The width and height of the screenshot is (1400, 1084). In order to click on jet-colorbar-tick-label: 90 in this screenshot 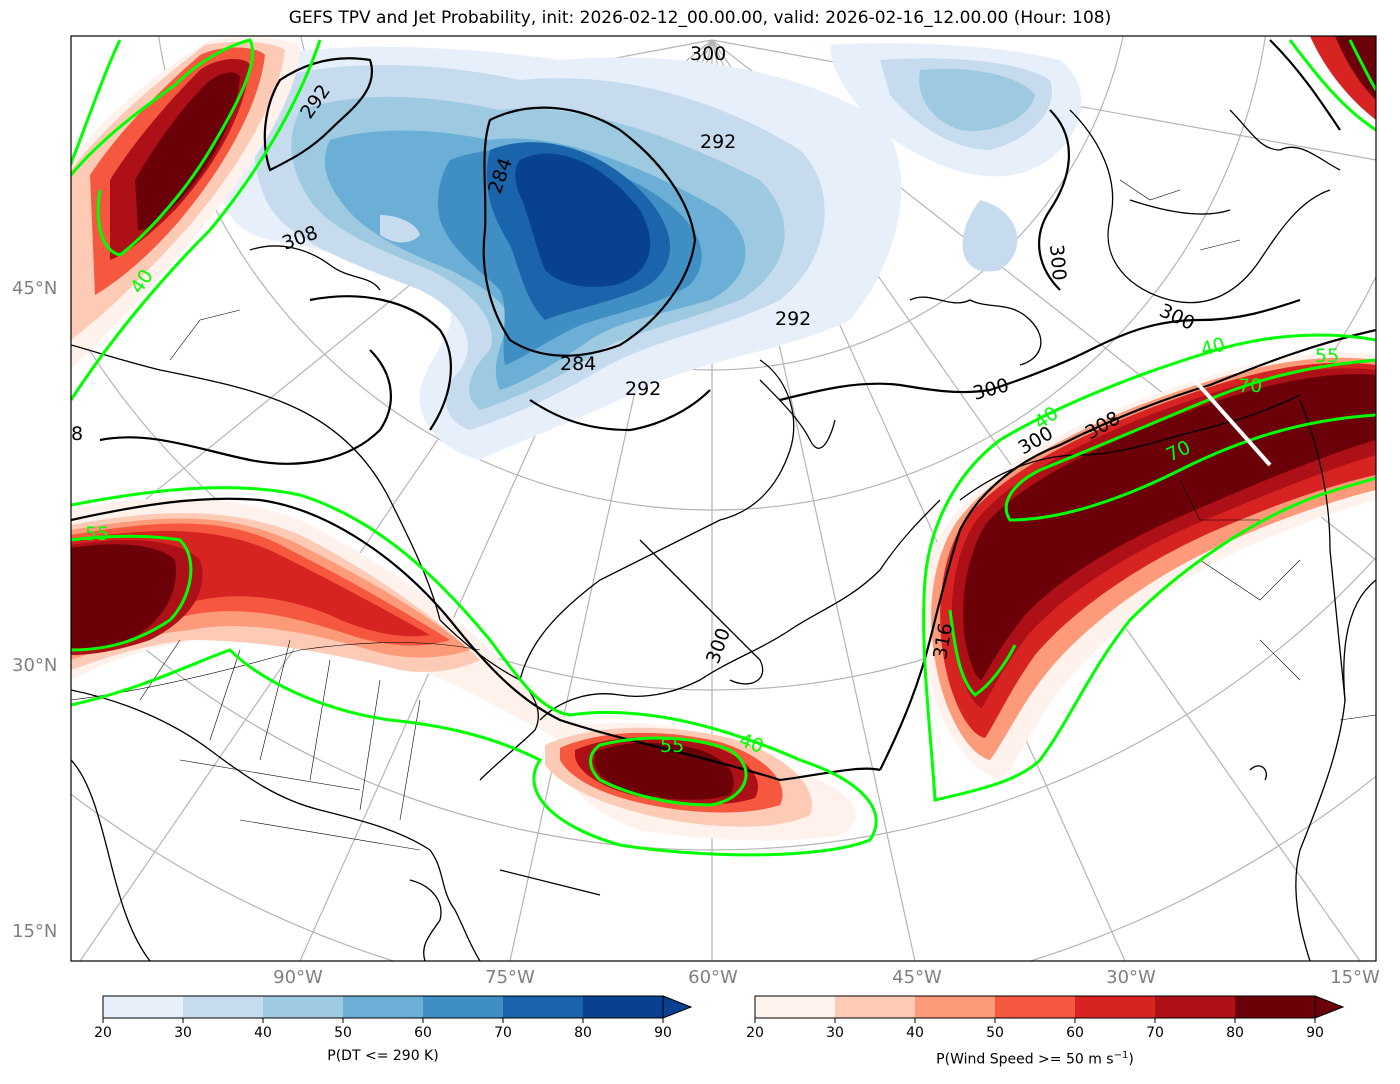, I will do `click(1315, 1033)`.